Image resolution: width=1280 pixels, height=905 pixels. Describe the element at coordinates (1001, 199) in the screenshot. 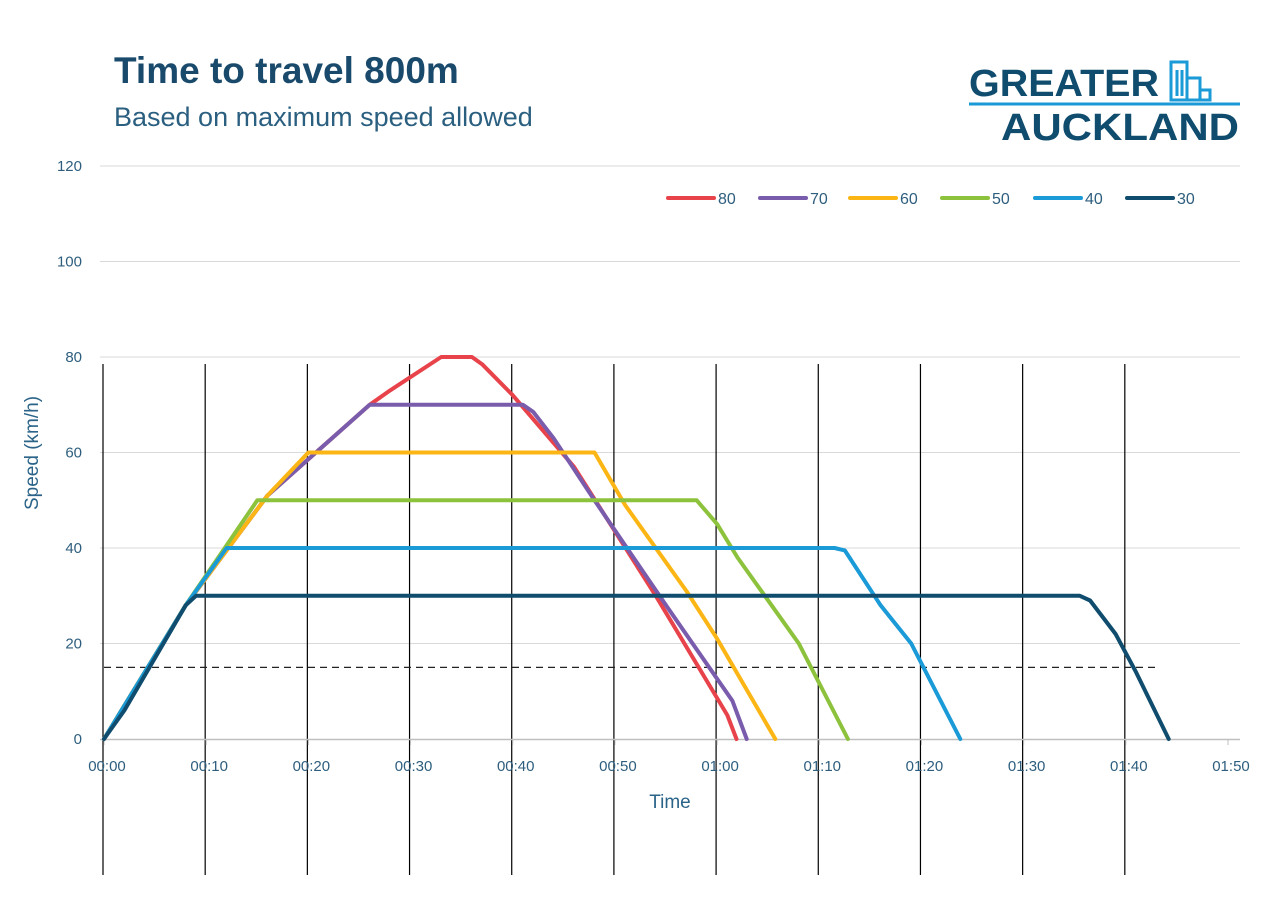

I see `legend-label-50: 50` at that location.